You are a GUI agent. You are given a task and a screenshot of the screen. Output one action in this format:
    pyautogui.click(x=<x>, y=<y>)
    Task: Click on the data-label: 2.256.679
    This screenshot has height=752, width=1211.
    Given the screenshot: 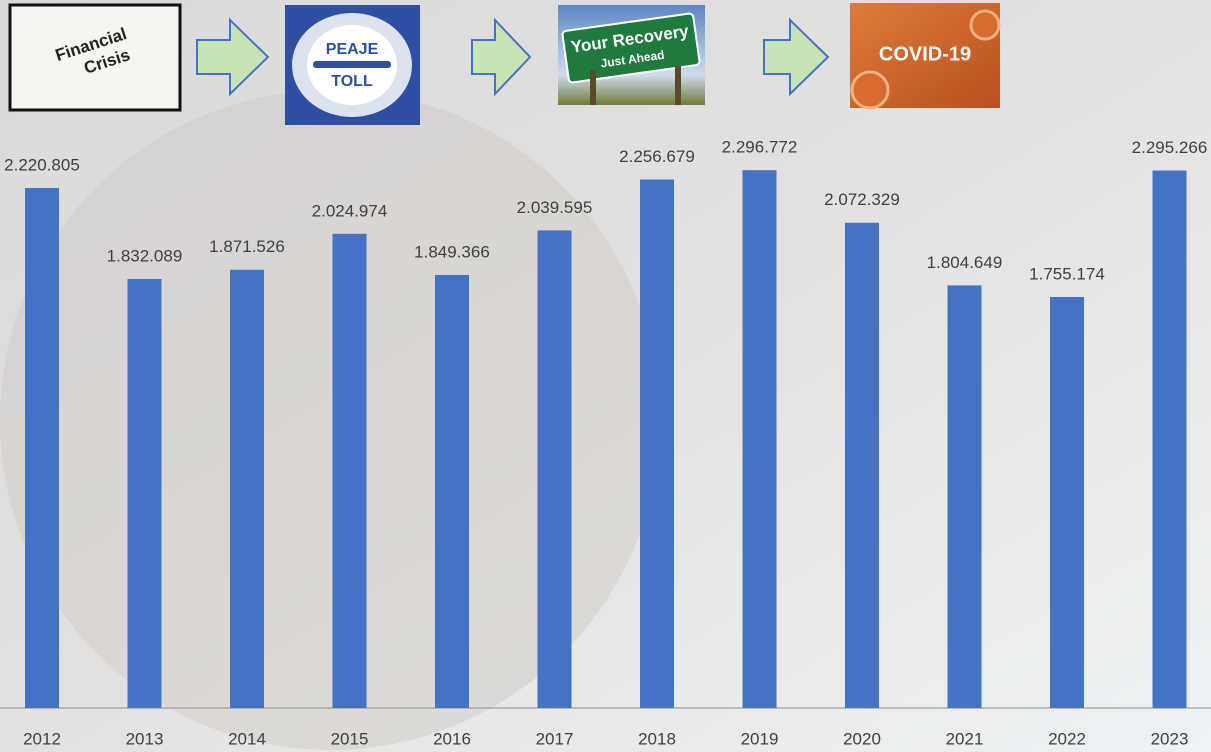 What is the action you would take?
    pyautogui.click(x=657, y=156)
    